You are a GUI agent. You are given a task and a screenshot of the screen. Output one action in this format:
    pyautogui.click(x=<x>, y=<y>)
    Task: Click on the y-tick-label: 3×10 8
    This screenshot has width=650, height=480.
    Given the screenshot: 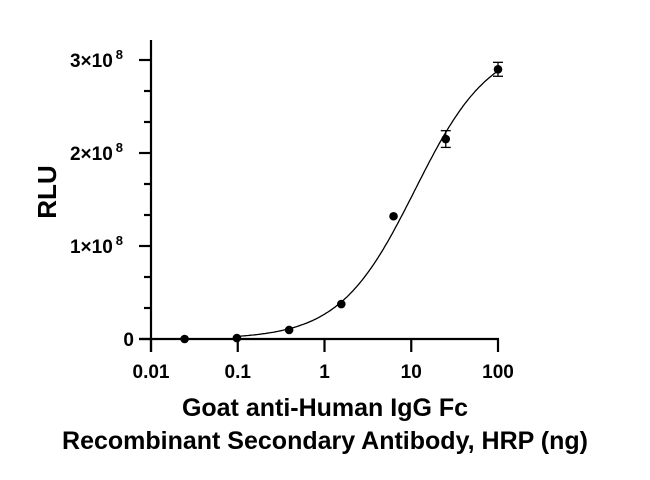 What is the action you would take?
    pyautogui.click(x=96, y=59)
    